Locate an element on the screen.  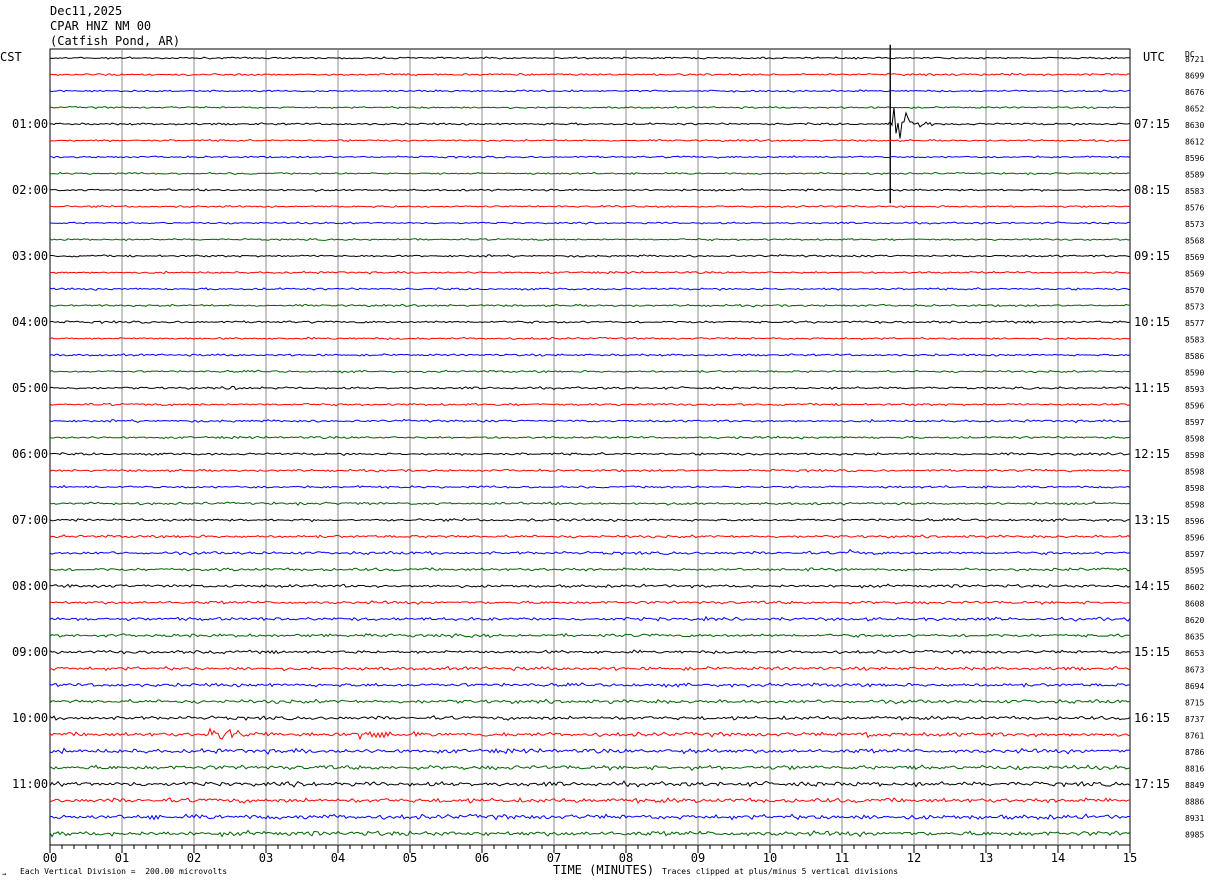
hour-label-utc: 07:15 is located at coordinates (1152, 124).